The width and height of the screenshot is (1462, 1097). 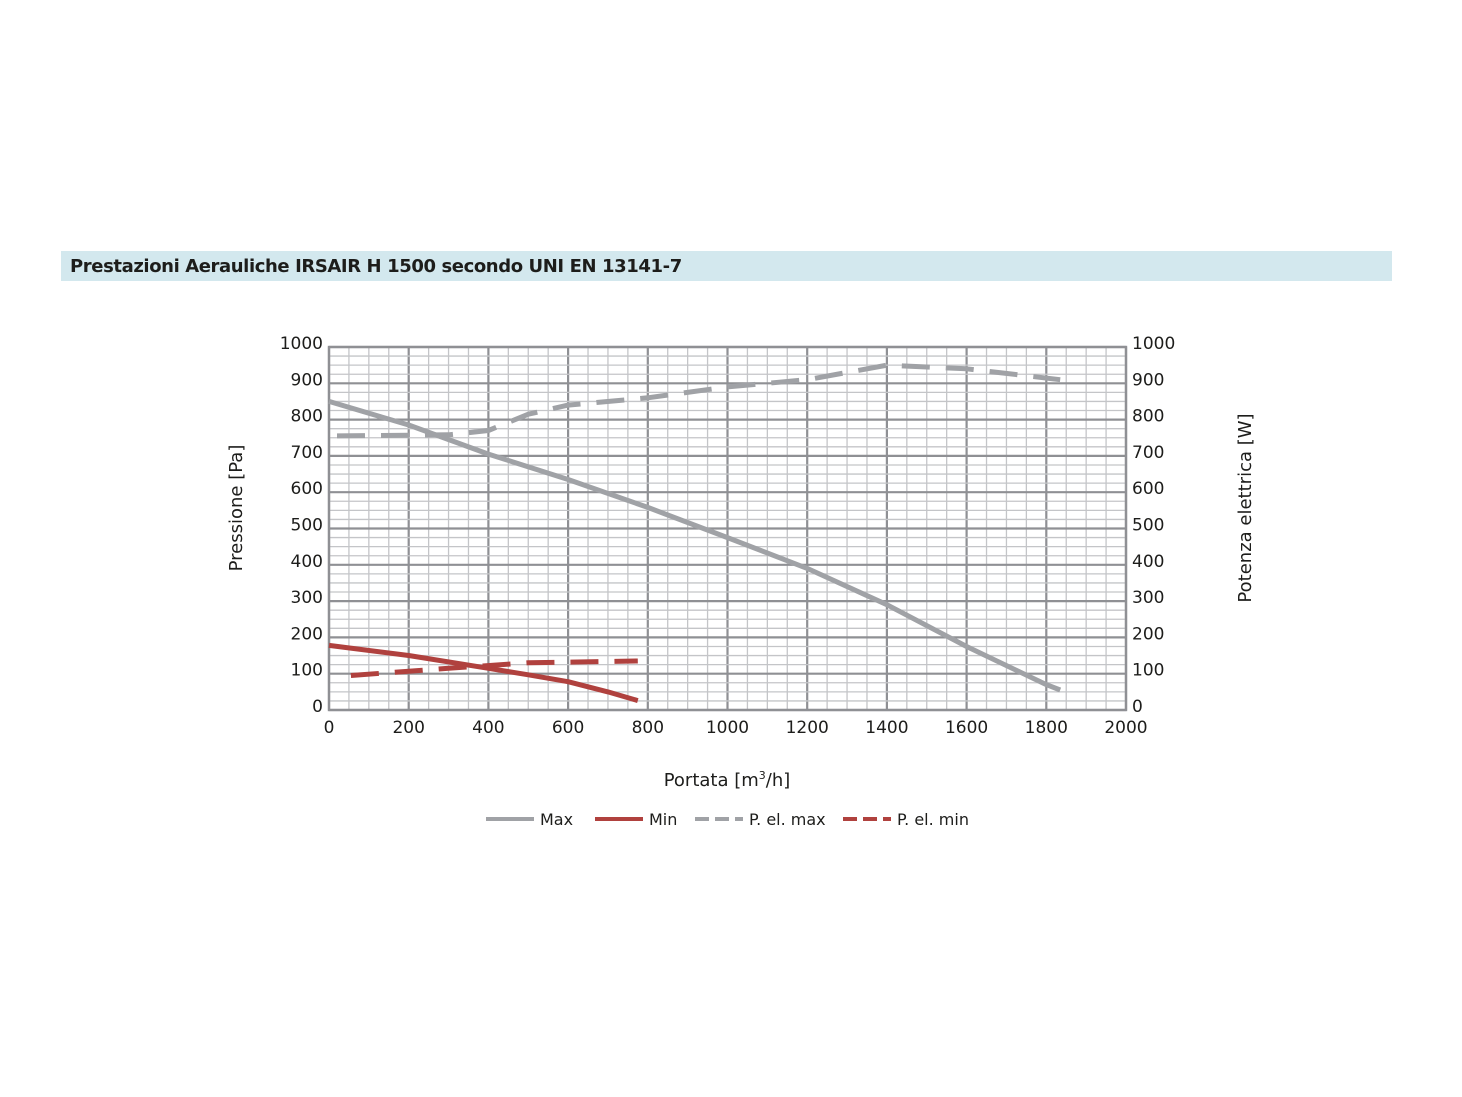 I want to click on y-tick-label-right: 600, so click(x=1148, y=489).